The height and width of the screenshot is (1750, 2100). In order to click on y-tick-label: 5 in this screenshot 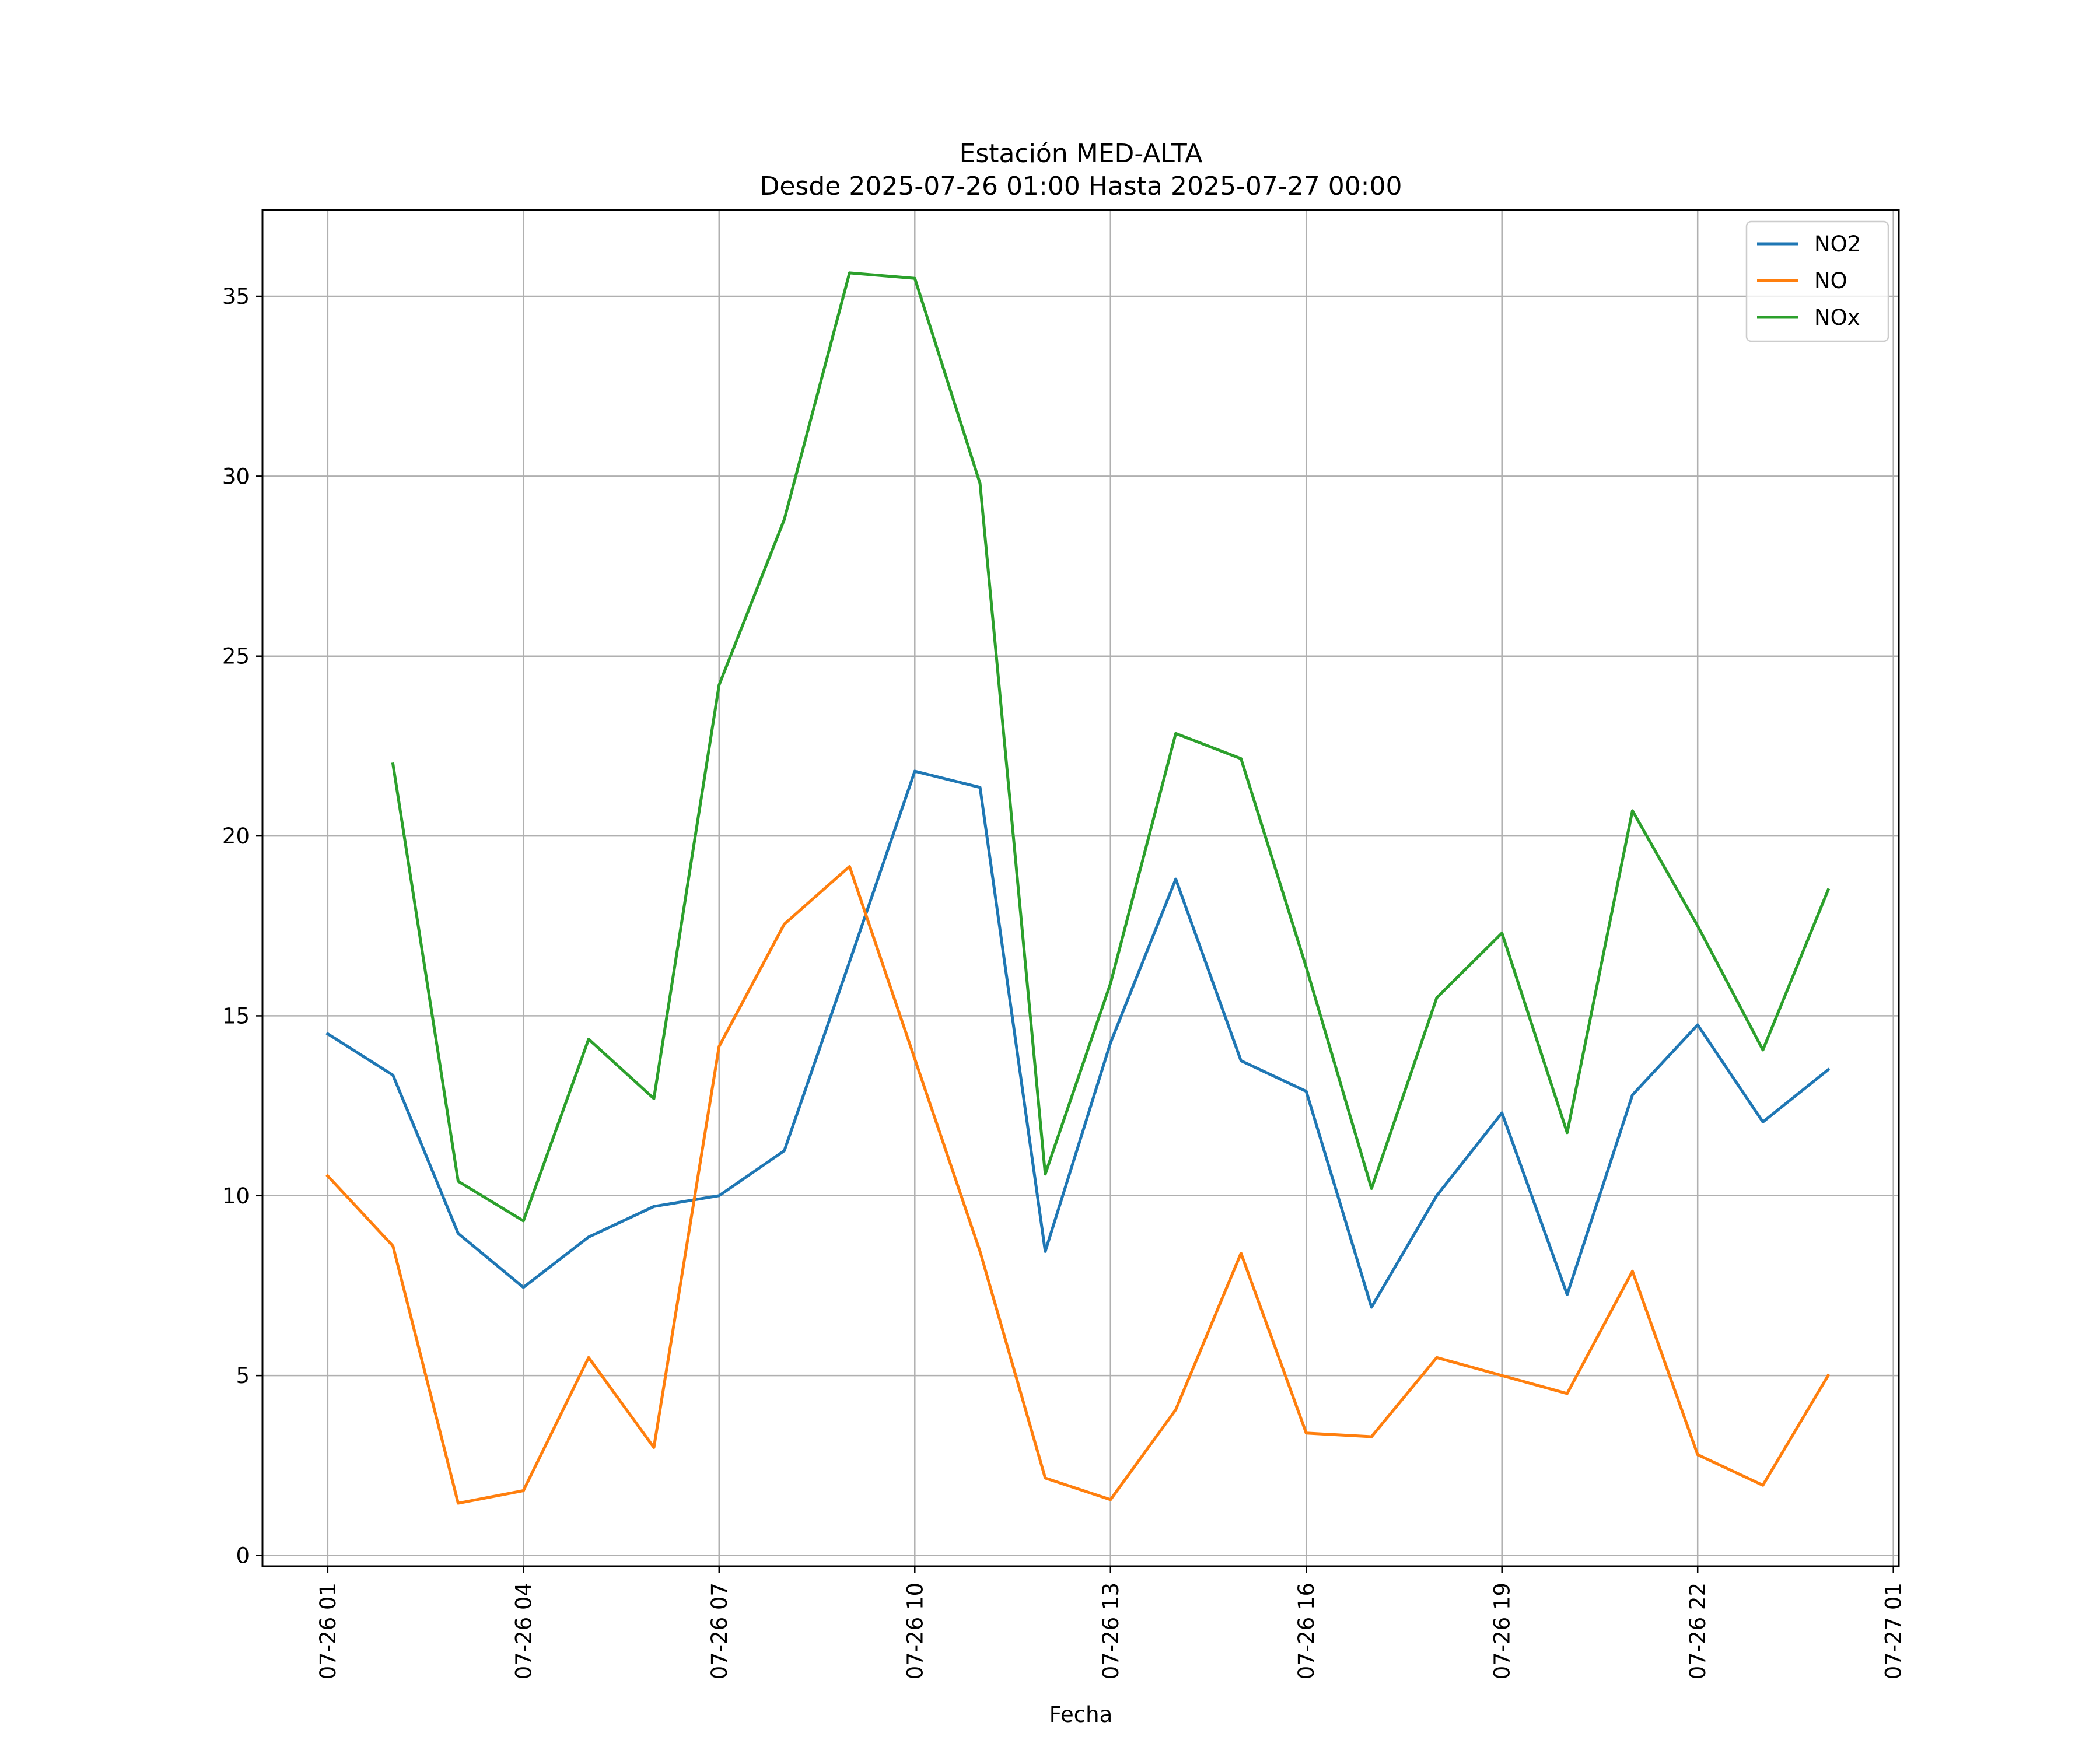, I will do `click(243, 1375)`.